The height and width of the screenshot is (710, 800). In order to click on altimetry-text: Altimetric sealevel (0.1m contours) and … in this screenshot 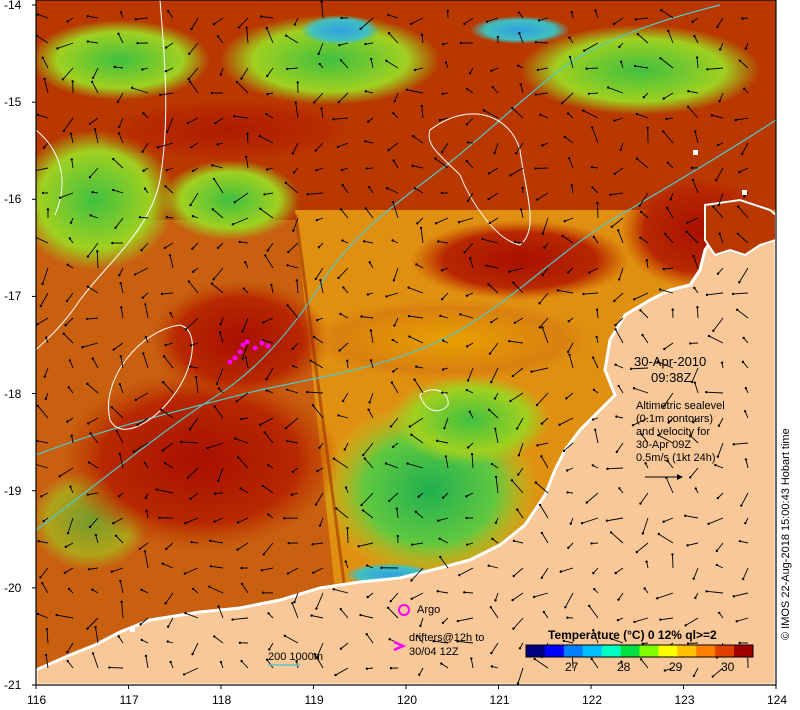, I will do `click(701, 432)`.